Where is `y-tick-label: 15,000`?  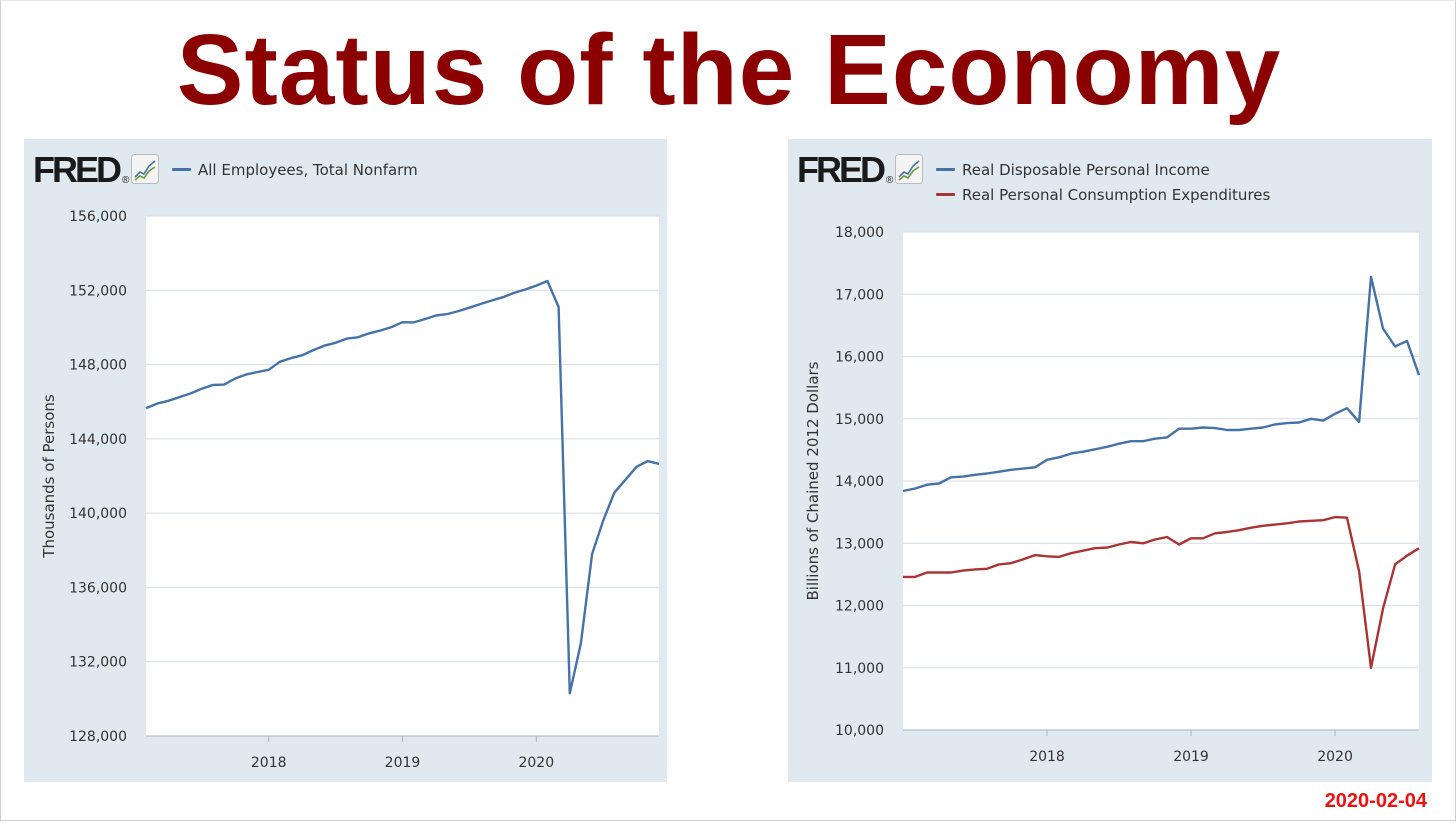 y-tick-label: 15,000 is located at coordinates (859, 420).